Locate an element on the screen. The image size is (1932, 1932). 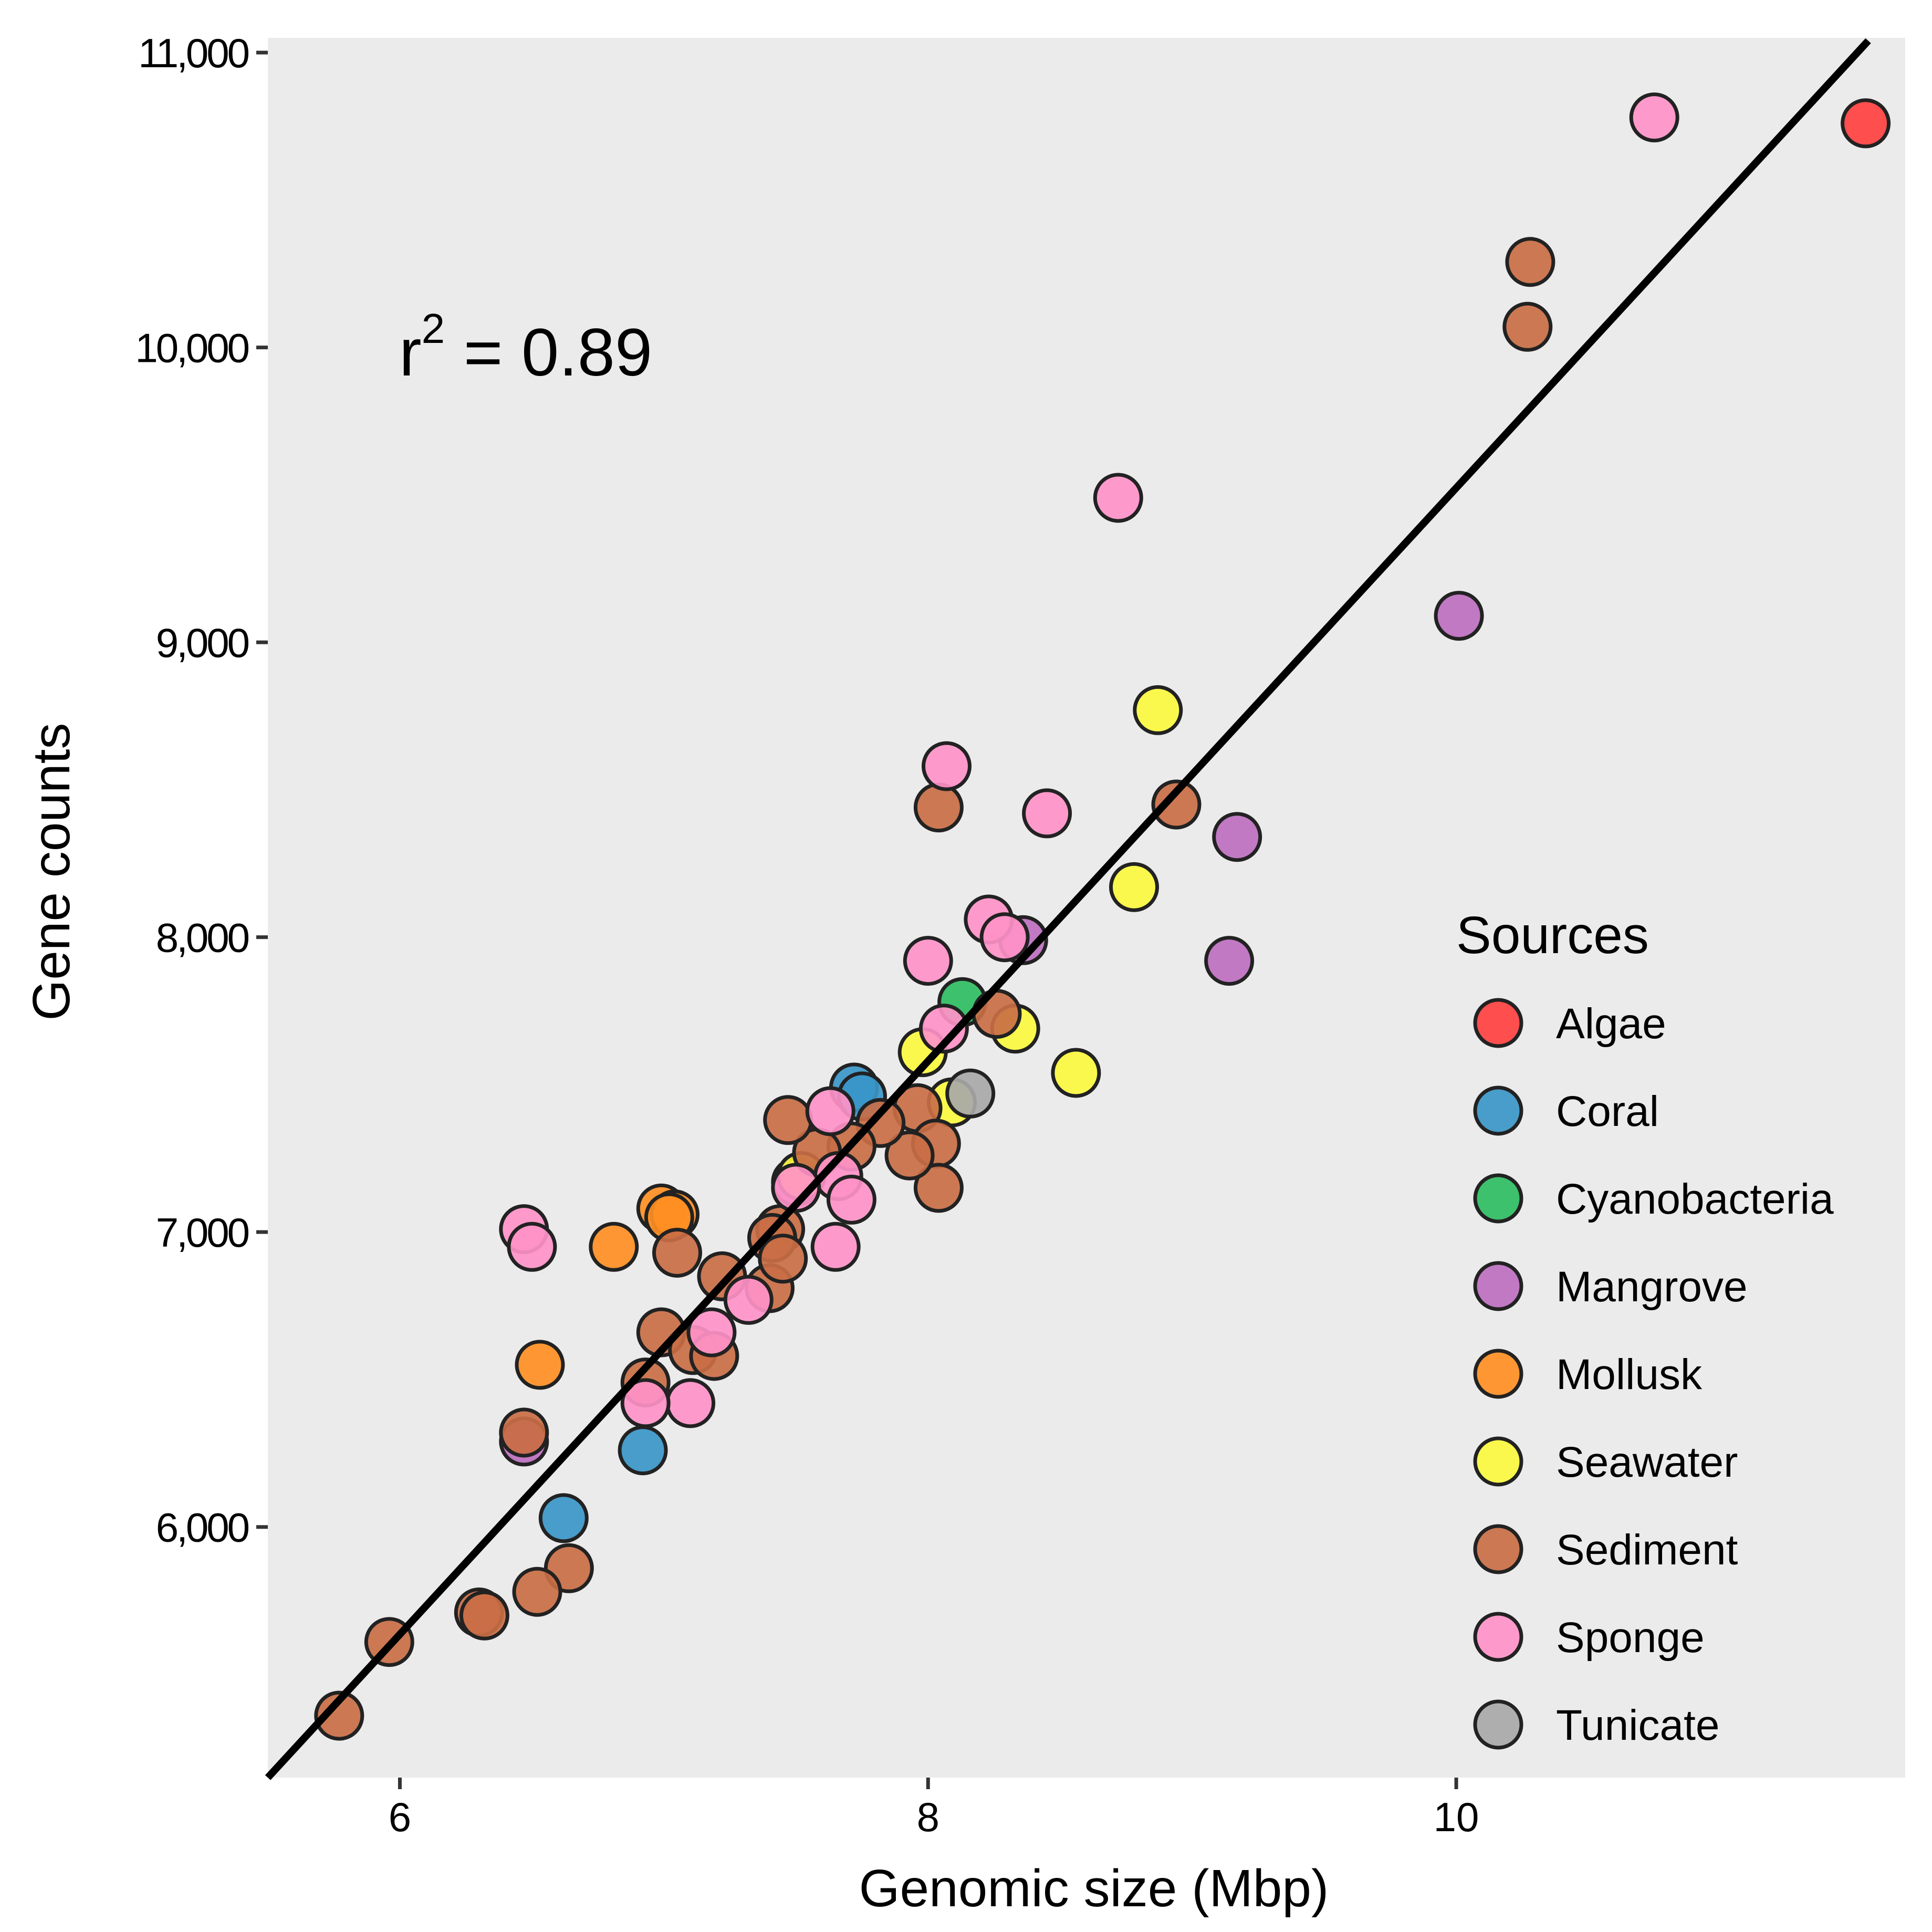
legend-key-mangrove is located at coordinates (1498, 1286).